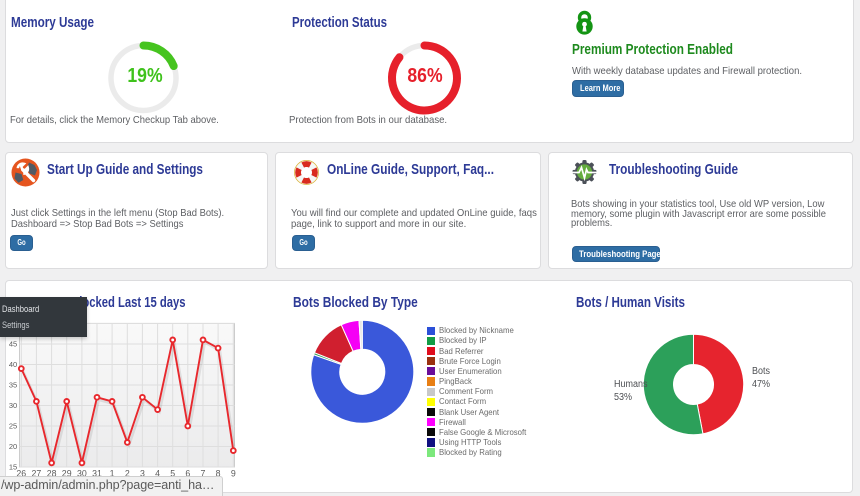 The image size is (860, 496). I want to click on svg-text: 7, so click(203, 473).